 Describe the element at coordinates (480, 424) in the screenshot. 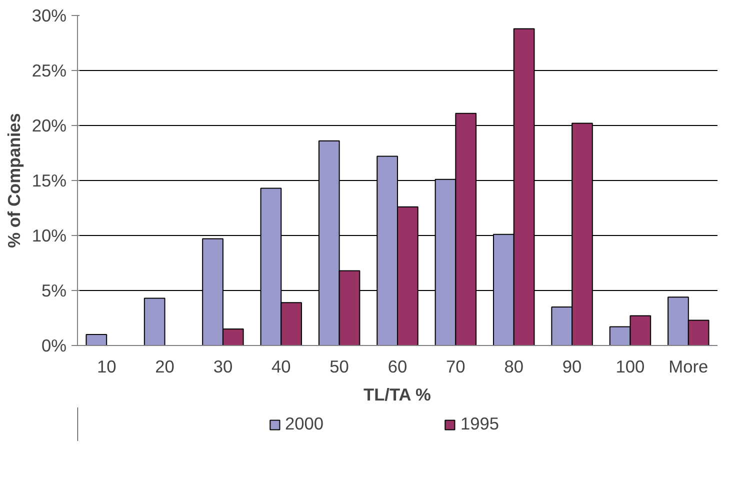

I see `legend-label: 1995` at that location.